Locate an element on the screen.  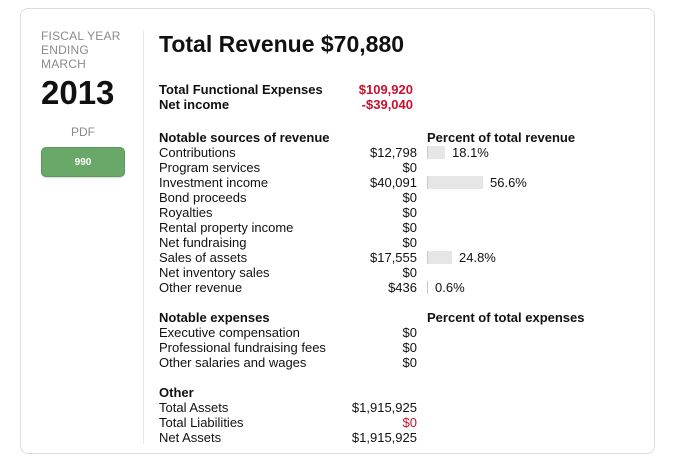
other-row-label: Net Assets is located at coordinates (190, 437).